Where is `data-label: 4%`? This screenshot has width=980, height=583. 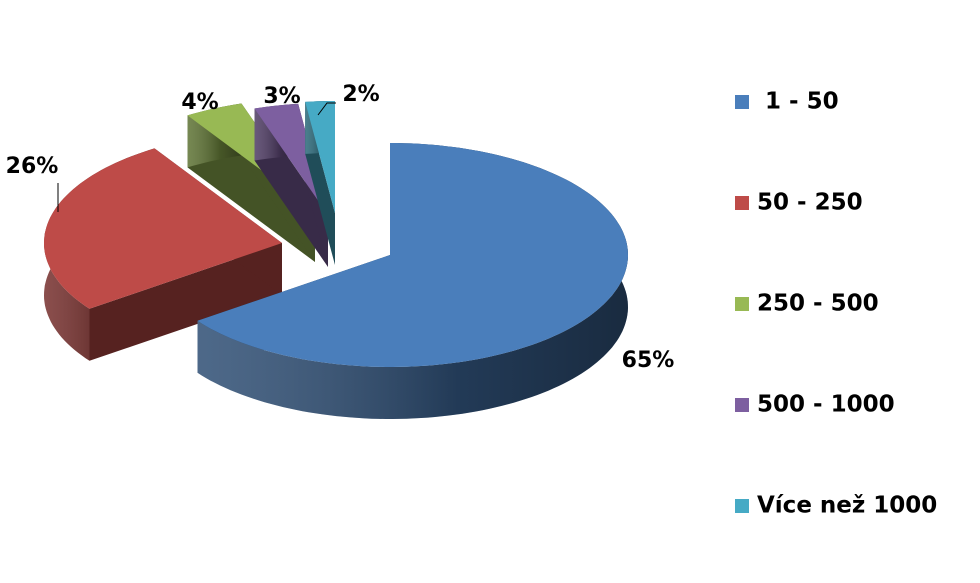
data-label: 4% is located at coordinates (199, 102).